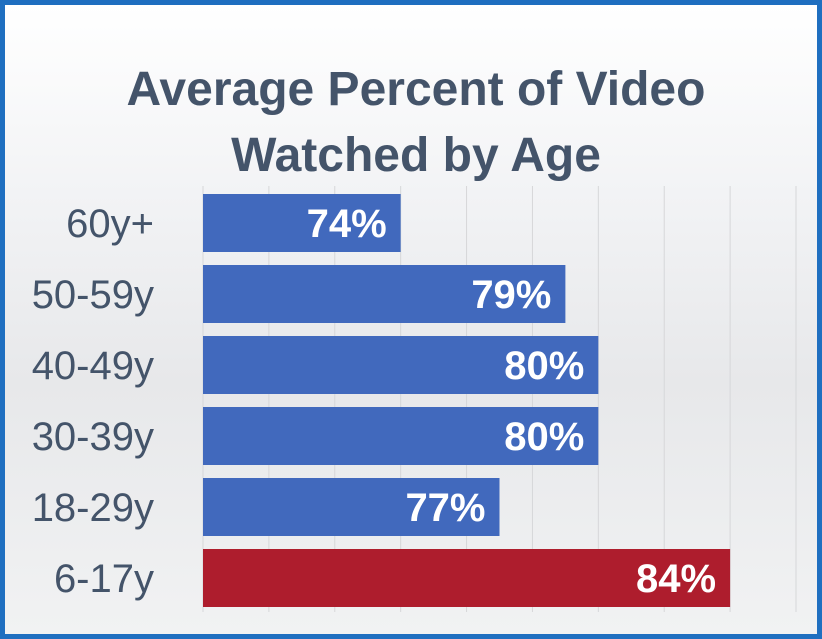  Describe the element at coordinates (384, 294) in the screenshot. I see `bar-50-59y` at that location.